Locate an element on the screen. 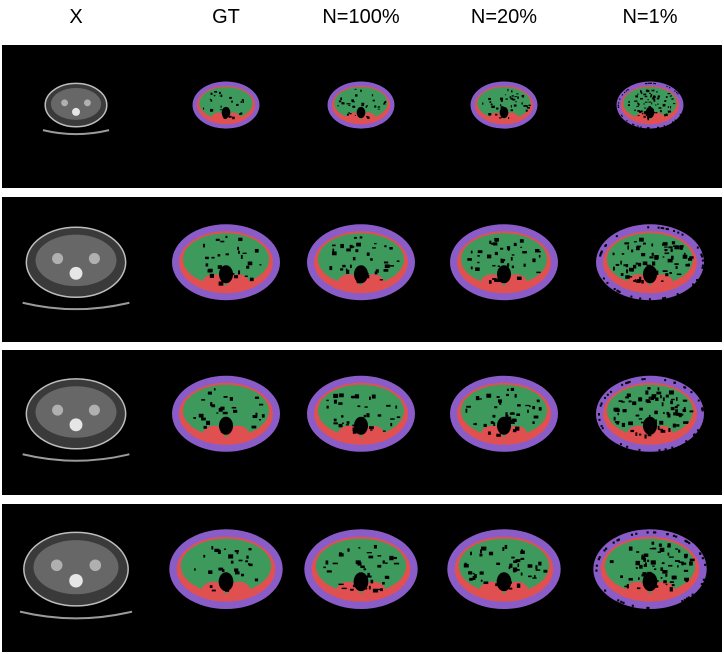  segmentation-gt-panel is located at coordinates (226, 578).